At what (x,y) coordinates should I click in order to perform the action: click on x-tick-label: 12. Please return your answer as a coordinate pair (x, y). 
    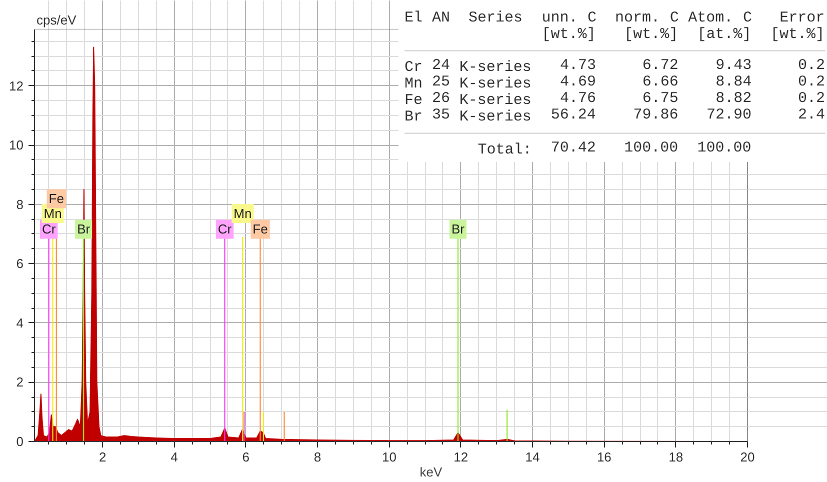
    Looking at the image, I should click on (461, 457).